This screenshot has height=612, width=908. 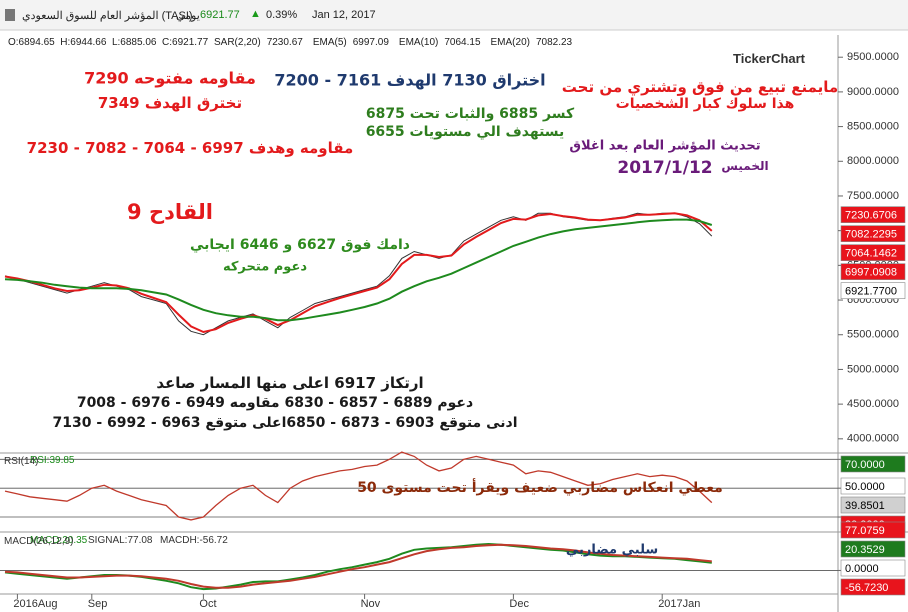 I want to click on annotation: تحديث المؤشر العام بعد اغلاق, so click(x=665, y=146).